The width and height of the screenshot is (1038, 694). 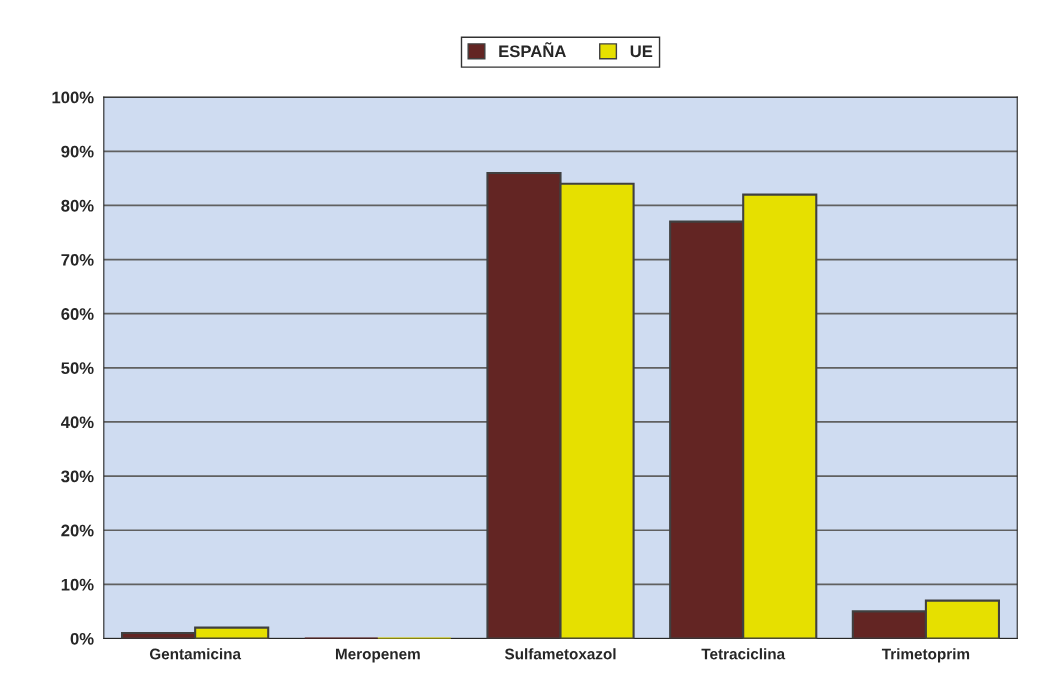 I want to click on y-tick-label: 0%, so click(x=82, y=638).